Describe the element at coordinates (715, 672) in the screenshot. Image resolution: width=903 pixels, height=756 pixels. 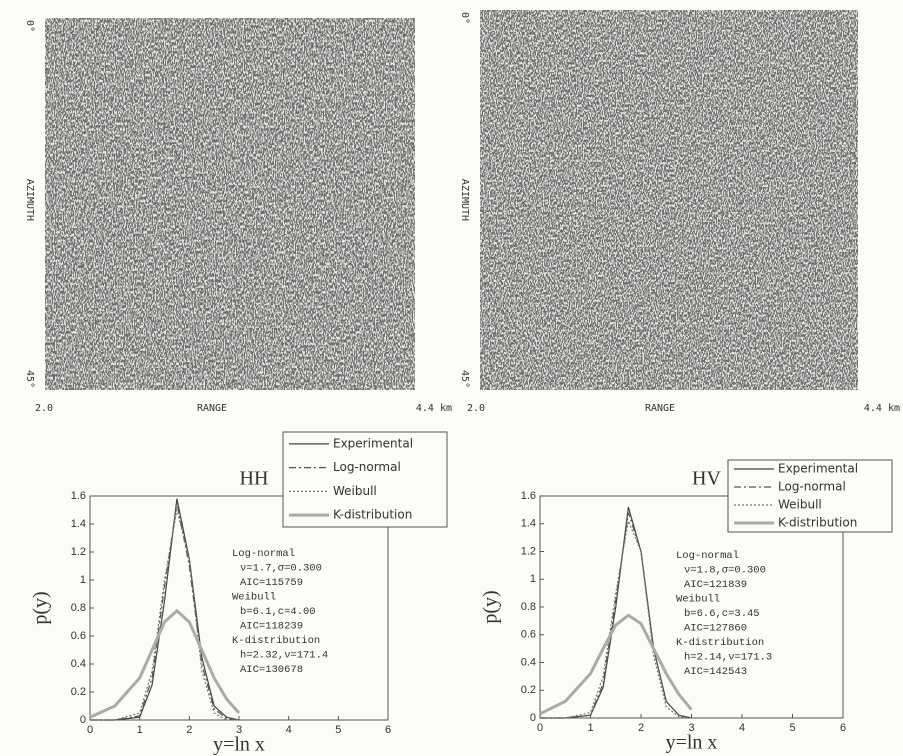
I see `annotation: AIC=142543` at that location.